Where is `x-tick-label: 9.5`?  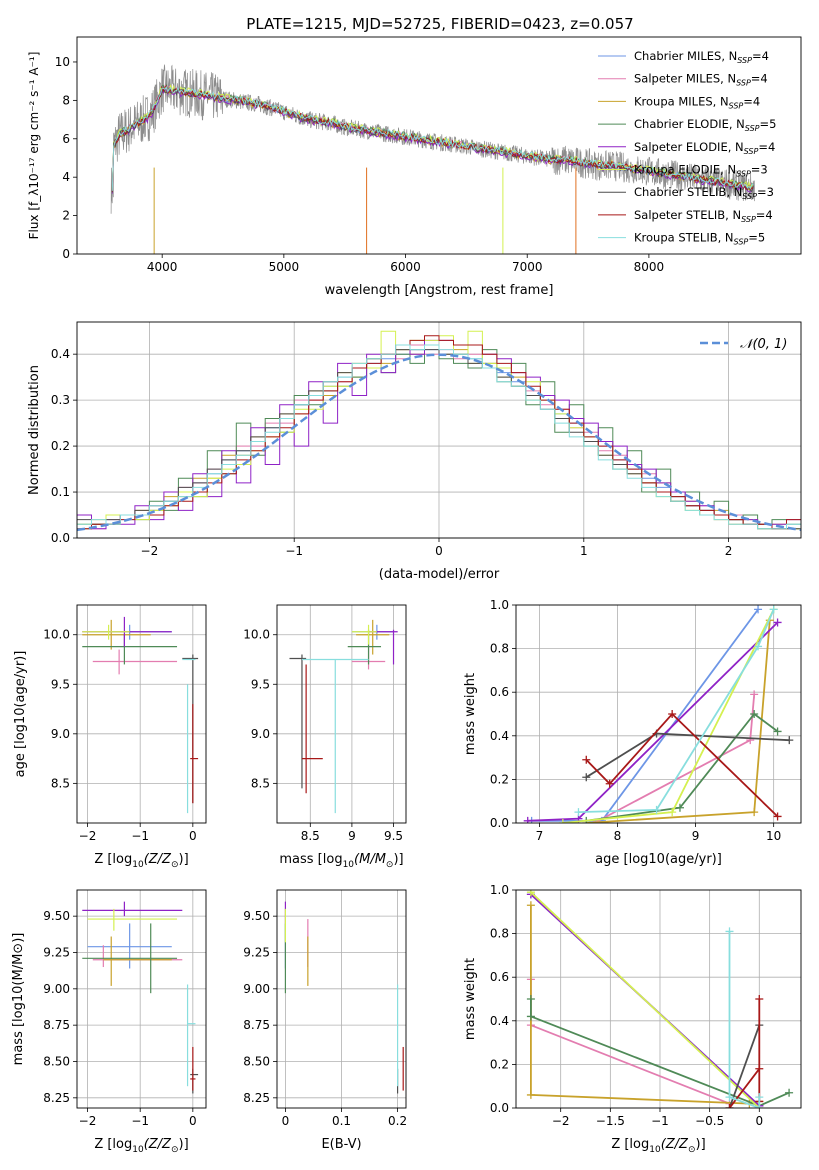
x-tick-label: 9.5 is located at coordinates (393, 836).